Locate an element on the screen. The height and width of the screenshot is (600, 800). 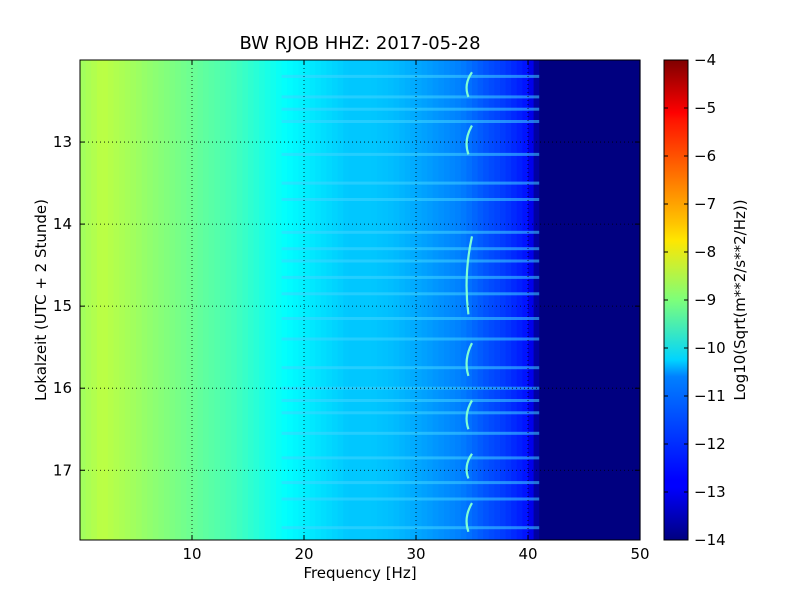
y-tick-label: 16 is located at coordinates (62, 388).